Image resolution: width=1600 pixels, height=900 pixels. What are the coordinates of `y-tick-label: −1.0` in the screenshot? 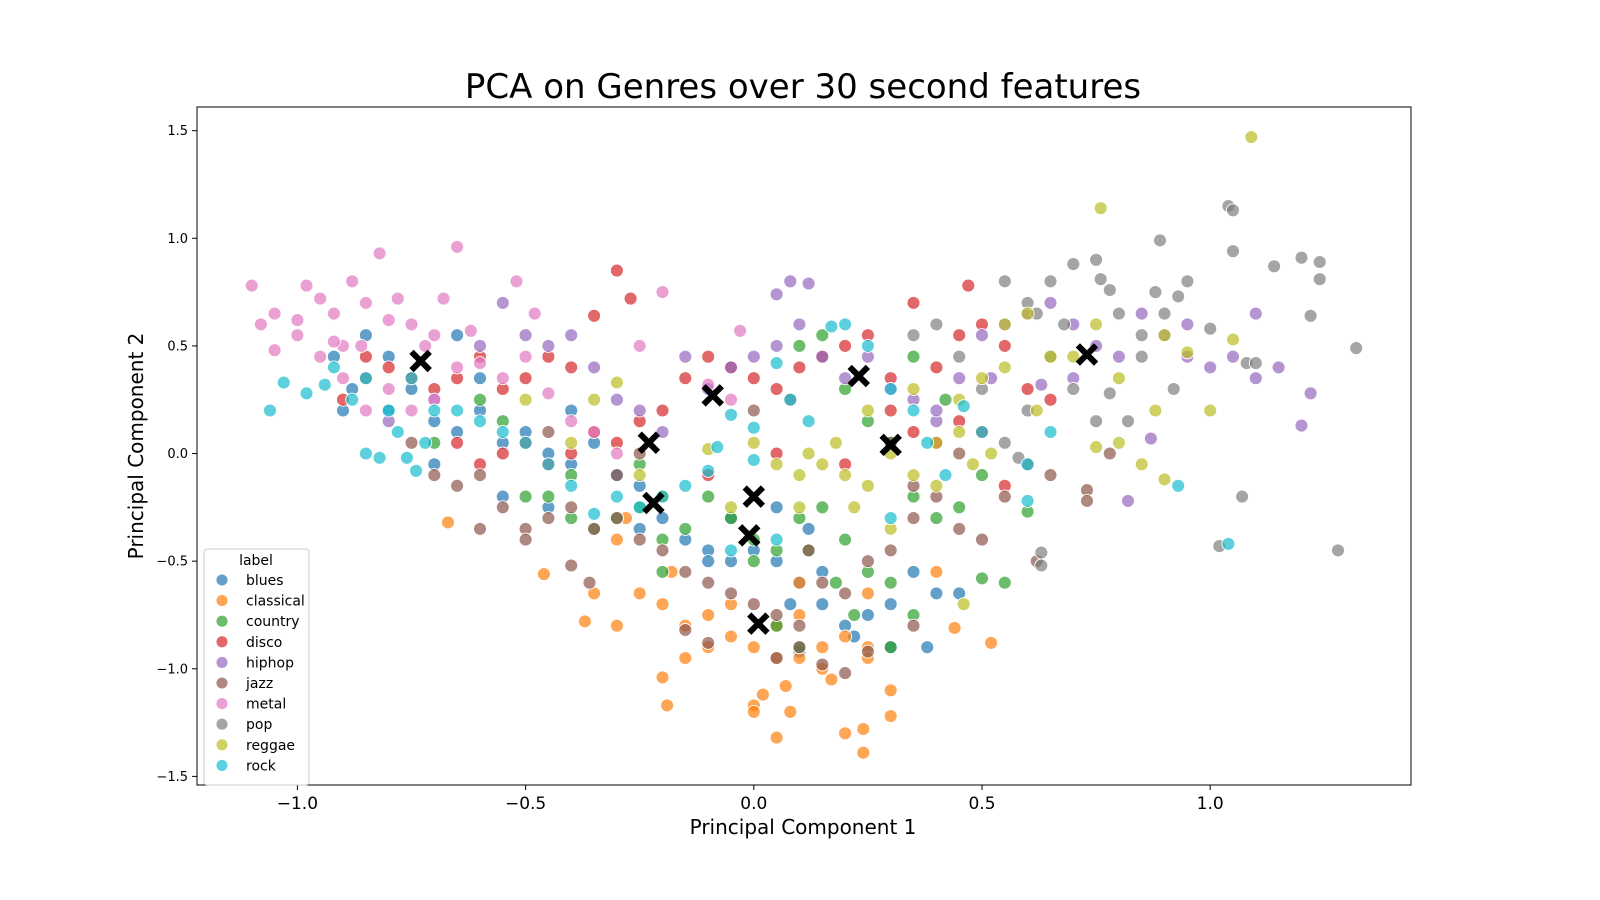 It's located at (172, 669).